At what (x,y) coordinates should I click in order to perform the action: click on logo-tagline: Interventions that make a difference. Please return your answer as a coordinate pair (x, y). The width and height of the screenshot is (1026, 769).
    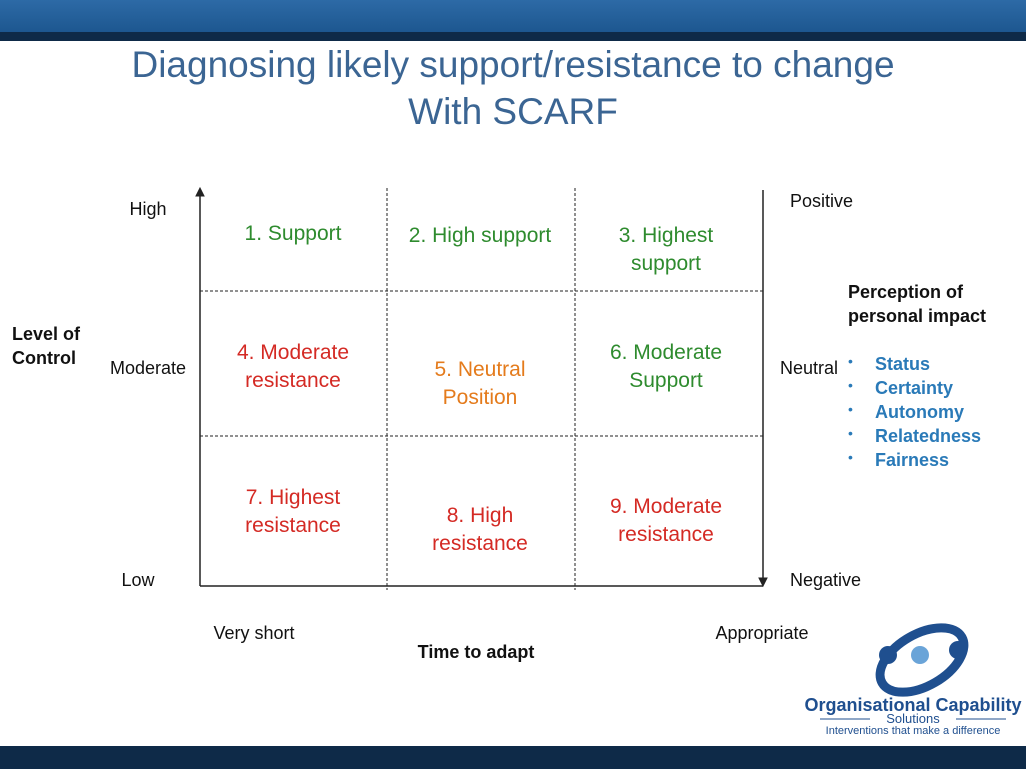
    Looking at the image, I should click on (913, 731).